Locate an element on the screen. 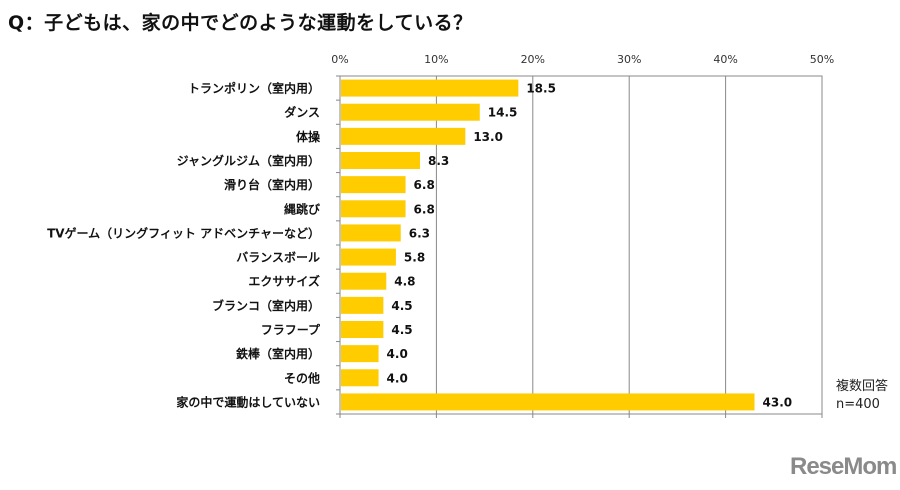 The image size is (900, 490). data-label: 6.3 is located at coordinates (419, 233).